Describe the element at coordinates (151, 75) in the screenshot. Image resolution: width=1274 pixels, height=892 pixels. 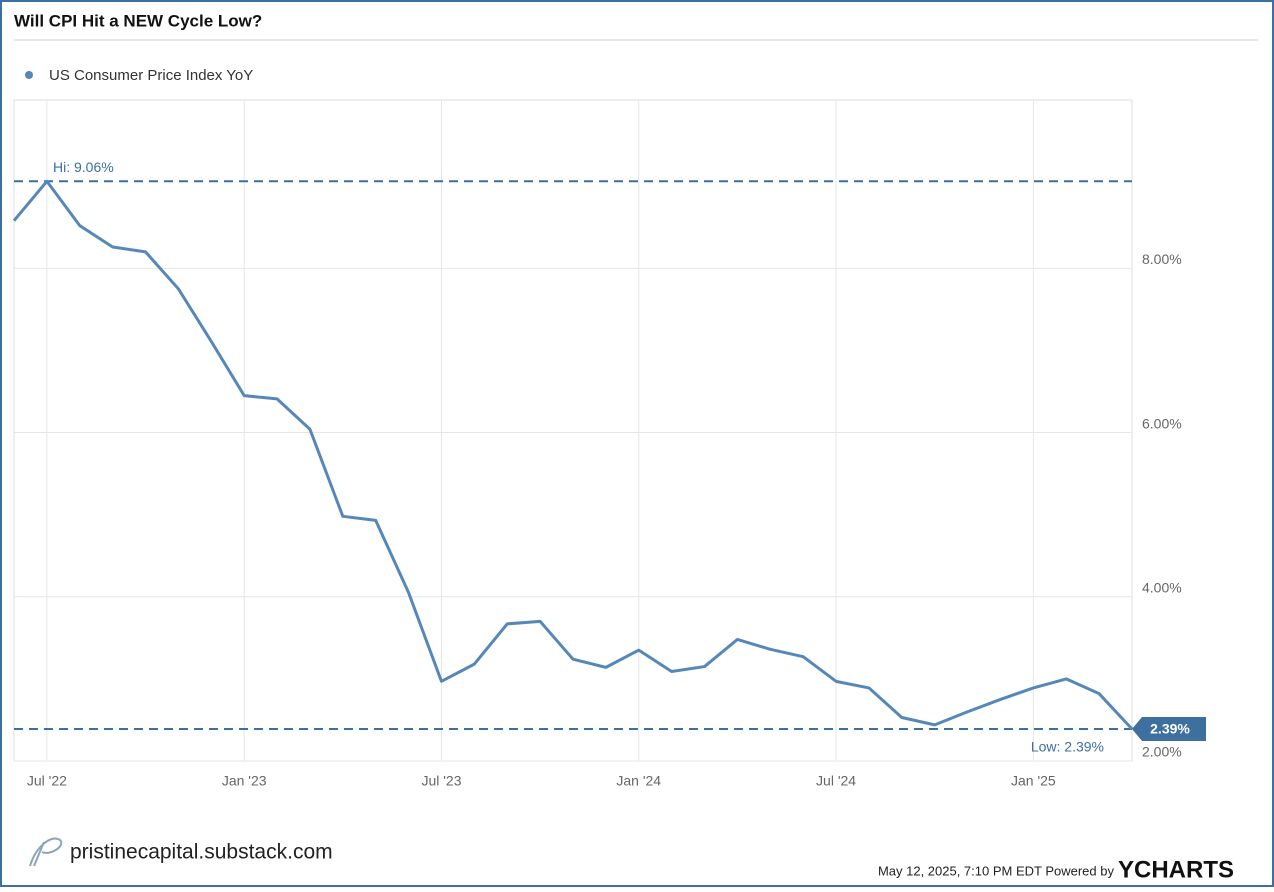
I see `legend-label: US Consumer Price Index YoY` at that location.